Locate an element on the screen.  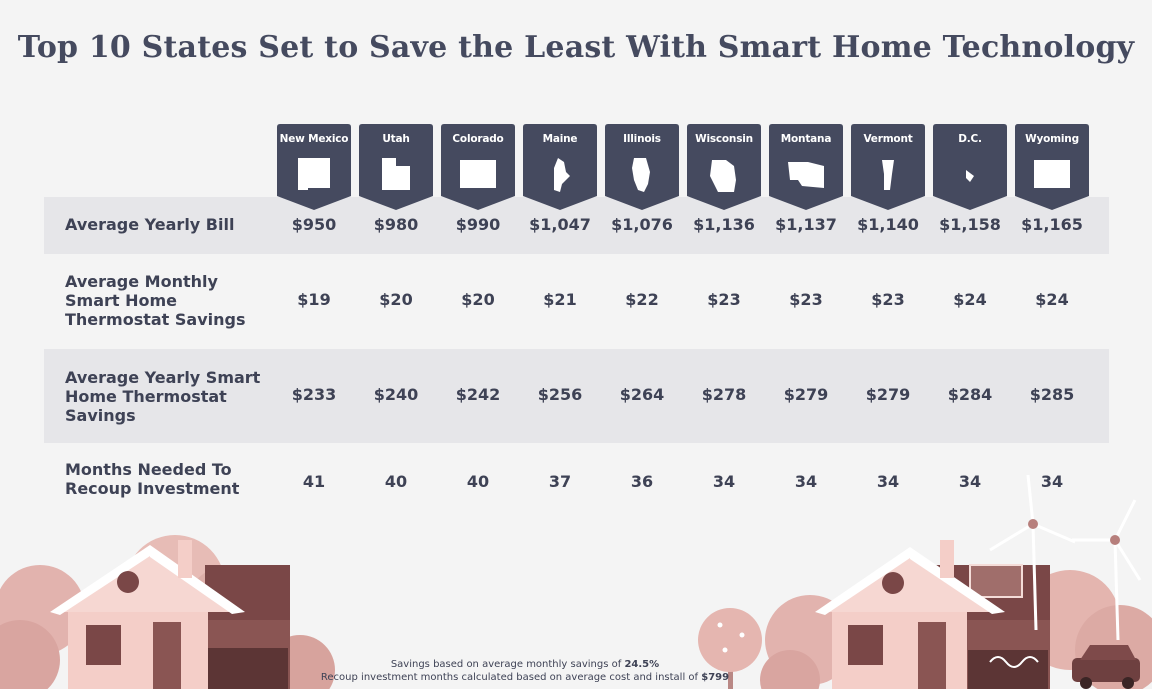
table-cell: $233 is located at coordinates (314, 394).